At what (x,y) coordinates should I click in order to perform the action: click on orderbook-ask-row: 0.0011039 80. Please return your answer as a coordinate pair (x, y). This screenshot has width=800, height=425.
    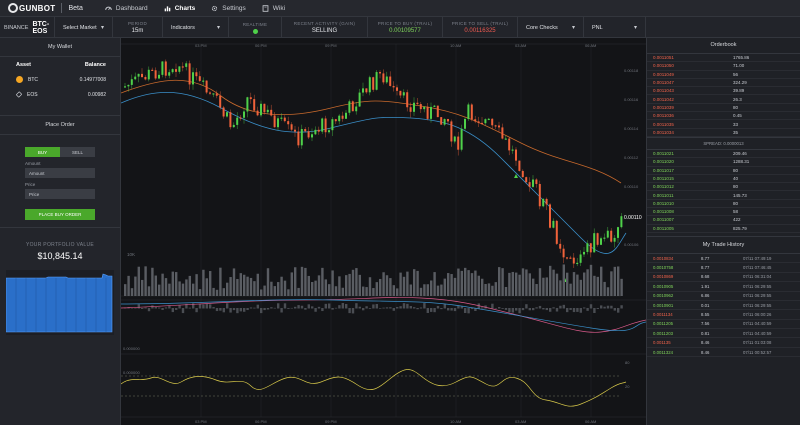
    Looking at the image, I should click on (723, 108).